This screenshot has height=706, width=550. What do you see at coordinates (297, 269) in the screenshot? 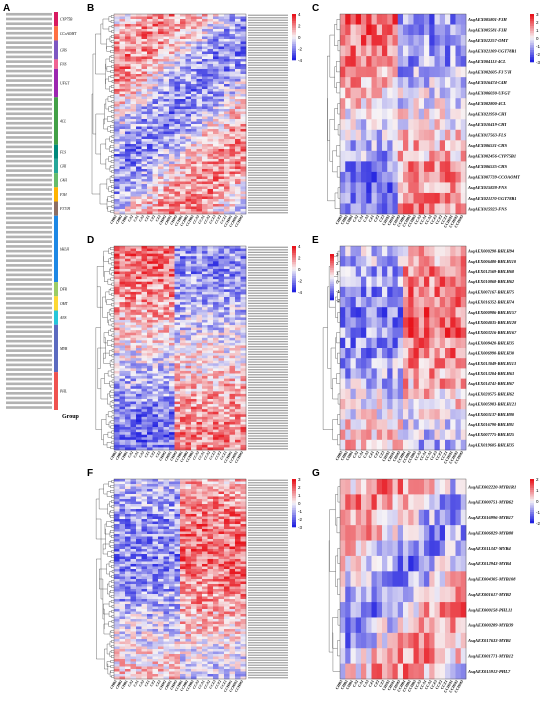
I see `panel-d-legend: 420-2-4` at bounding box center [297, 269].